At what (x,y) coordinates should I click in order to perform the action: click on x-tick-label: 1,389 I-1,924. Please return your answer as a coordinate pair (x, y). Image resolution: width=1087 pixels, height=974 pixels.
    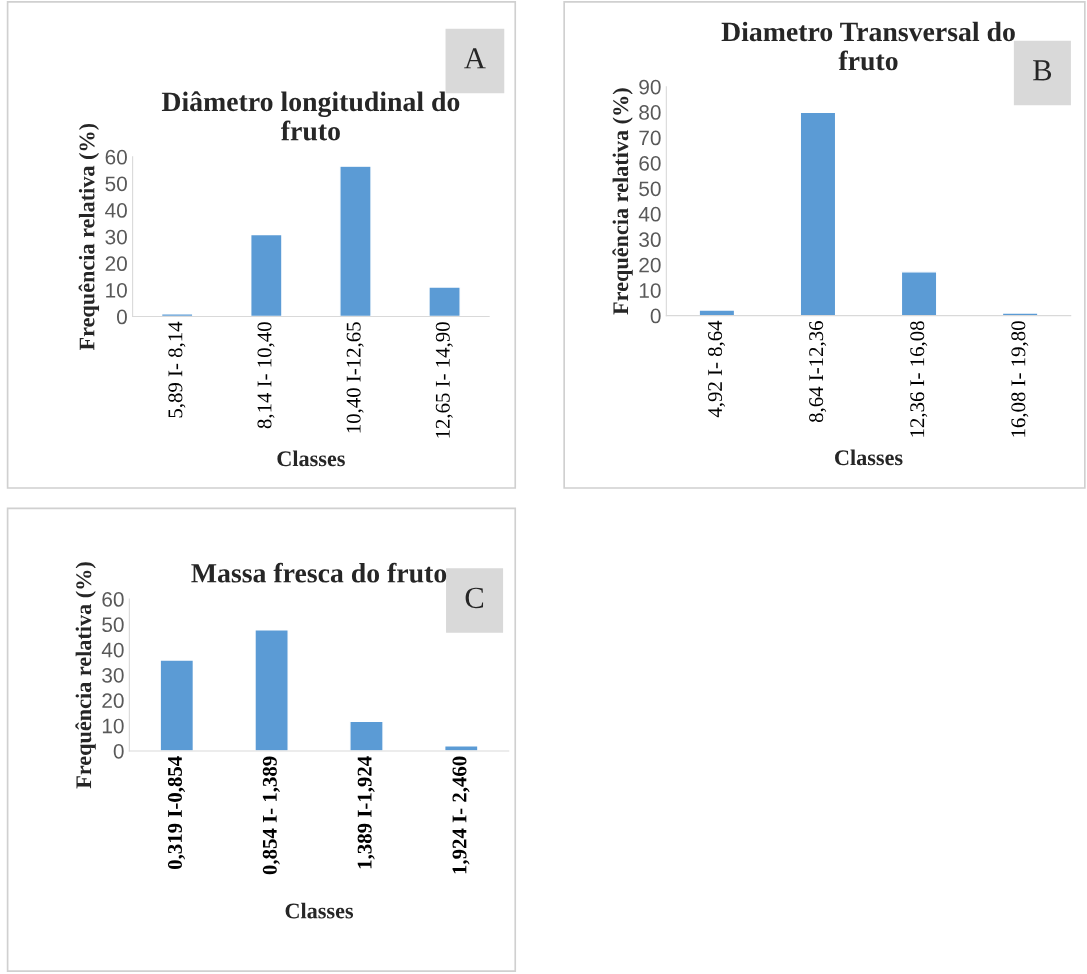
    Looking at the image, I should click on (366, 812).